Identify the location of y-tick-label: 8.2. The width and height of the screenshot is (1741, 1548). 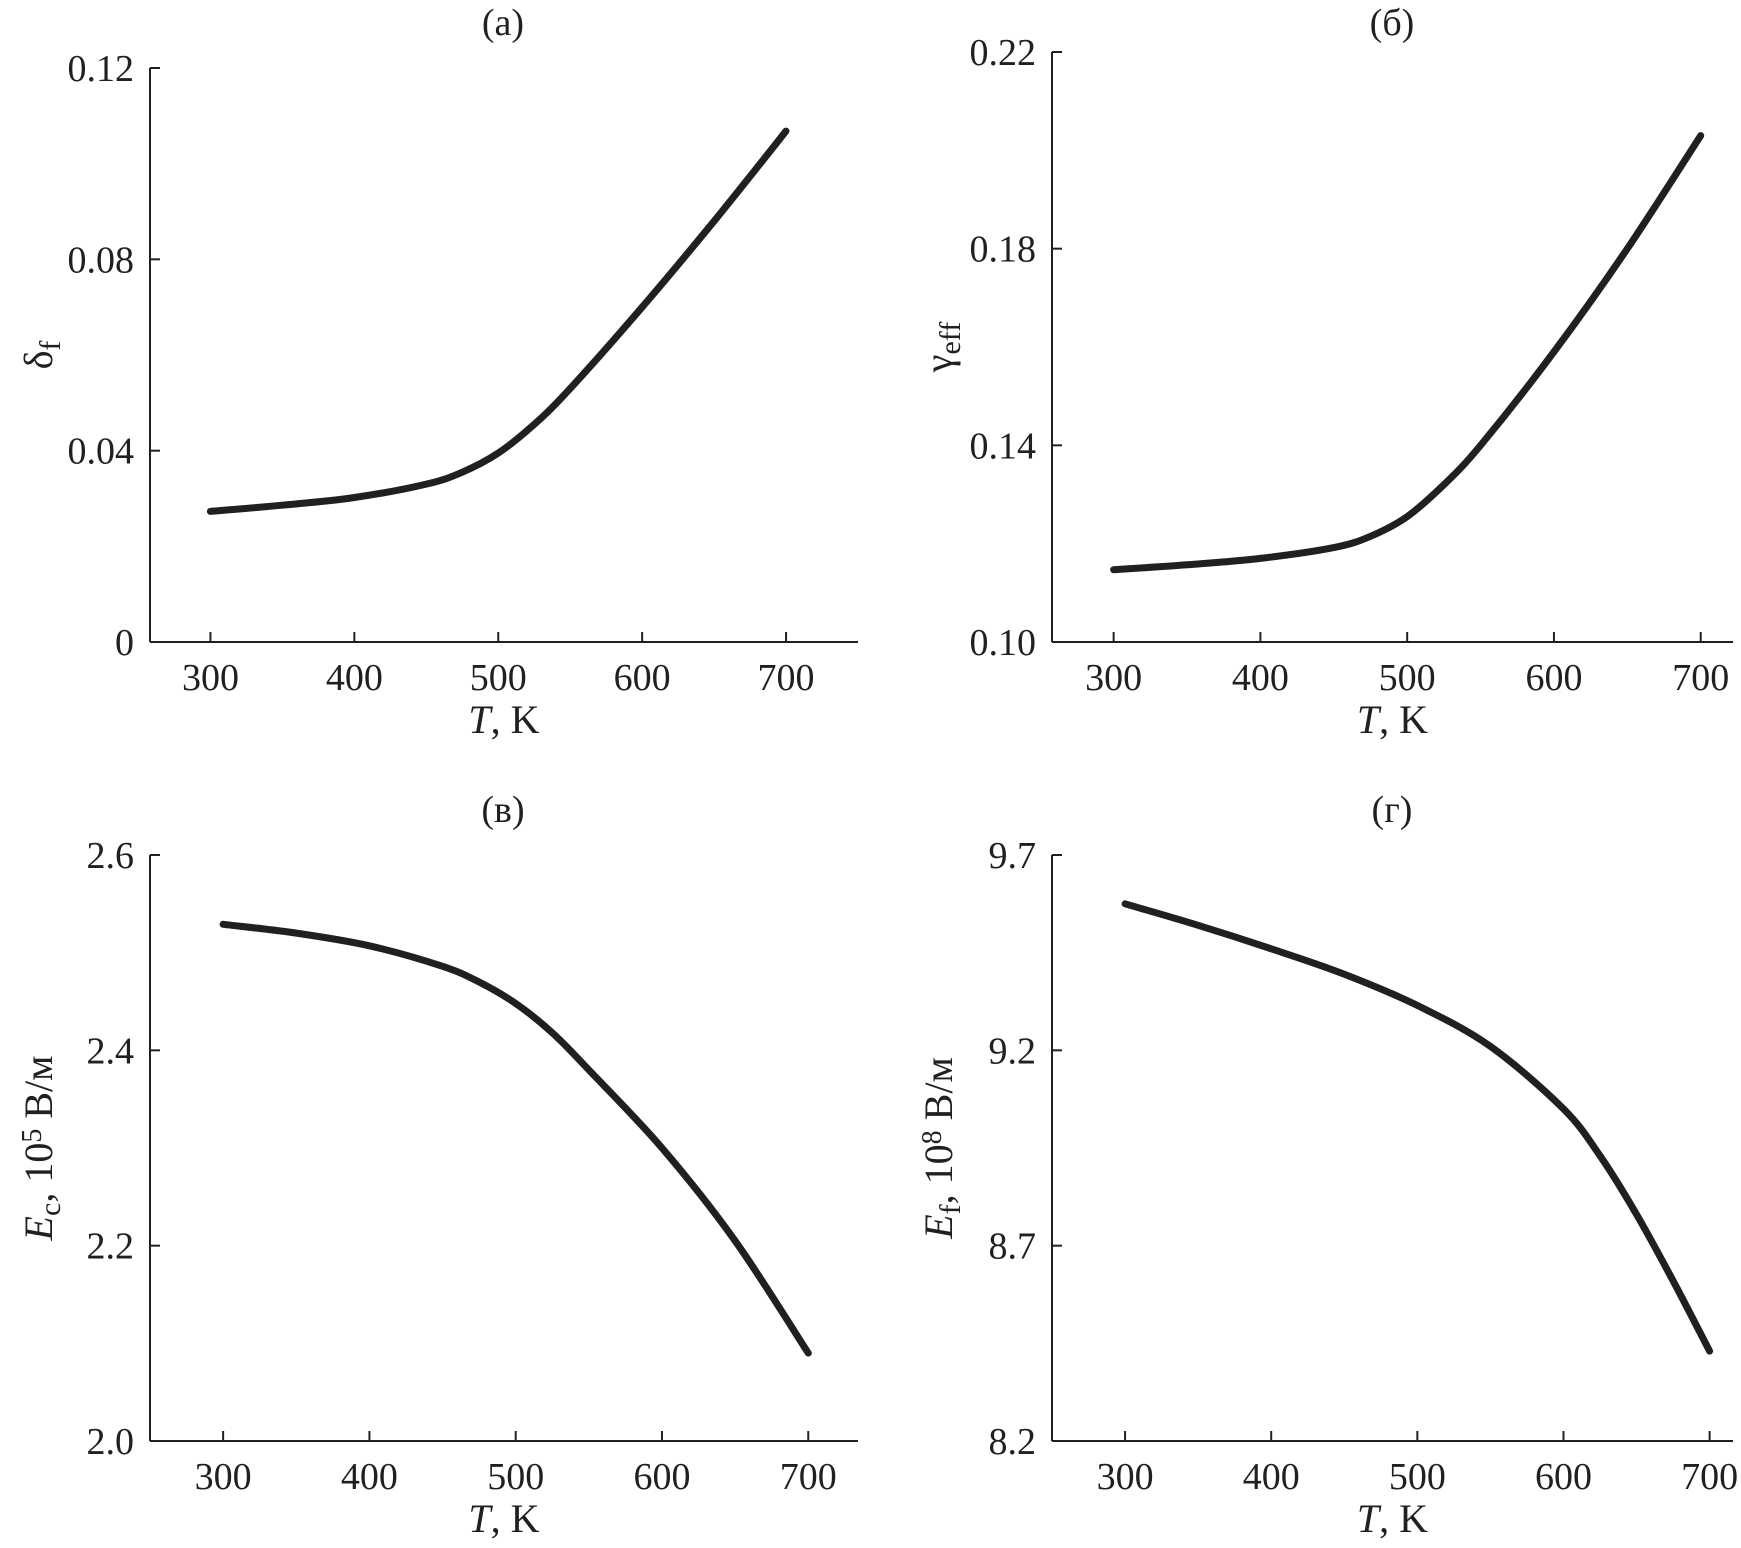
(1013, 1442).